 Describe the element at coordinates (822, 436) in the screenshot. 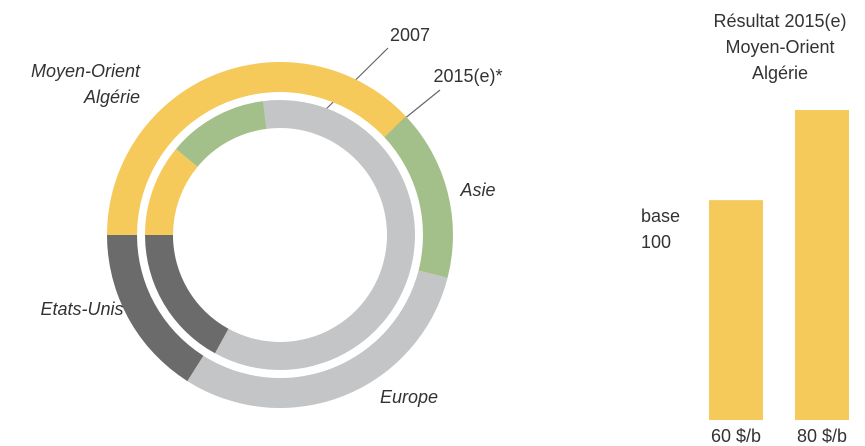

I see `x-tick-label: 80 $/b` at that location.